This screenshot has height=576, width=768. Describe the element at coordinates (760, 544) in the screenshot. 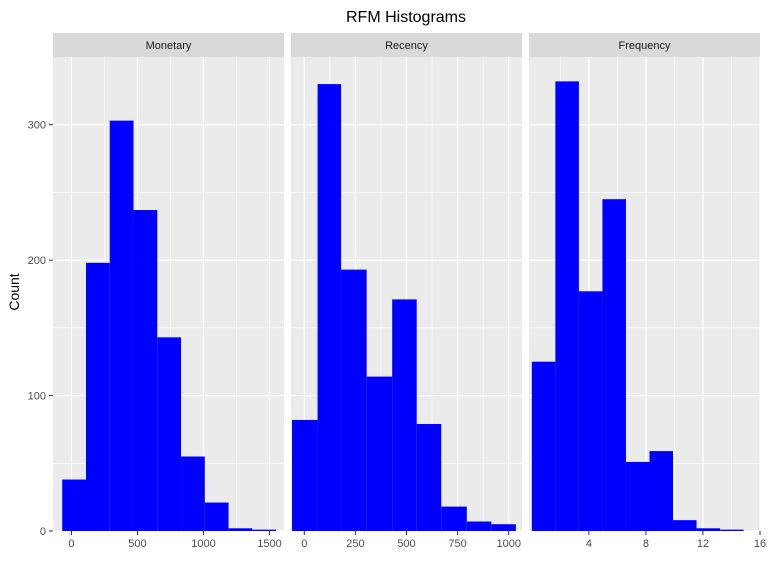

I see `x-tick-label: 16` at that location.